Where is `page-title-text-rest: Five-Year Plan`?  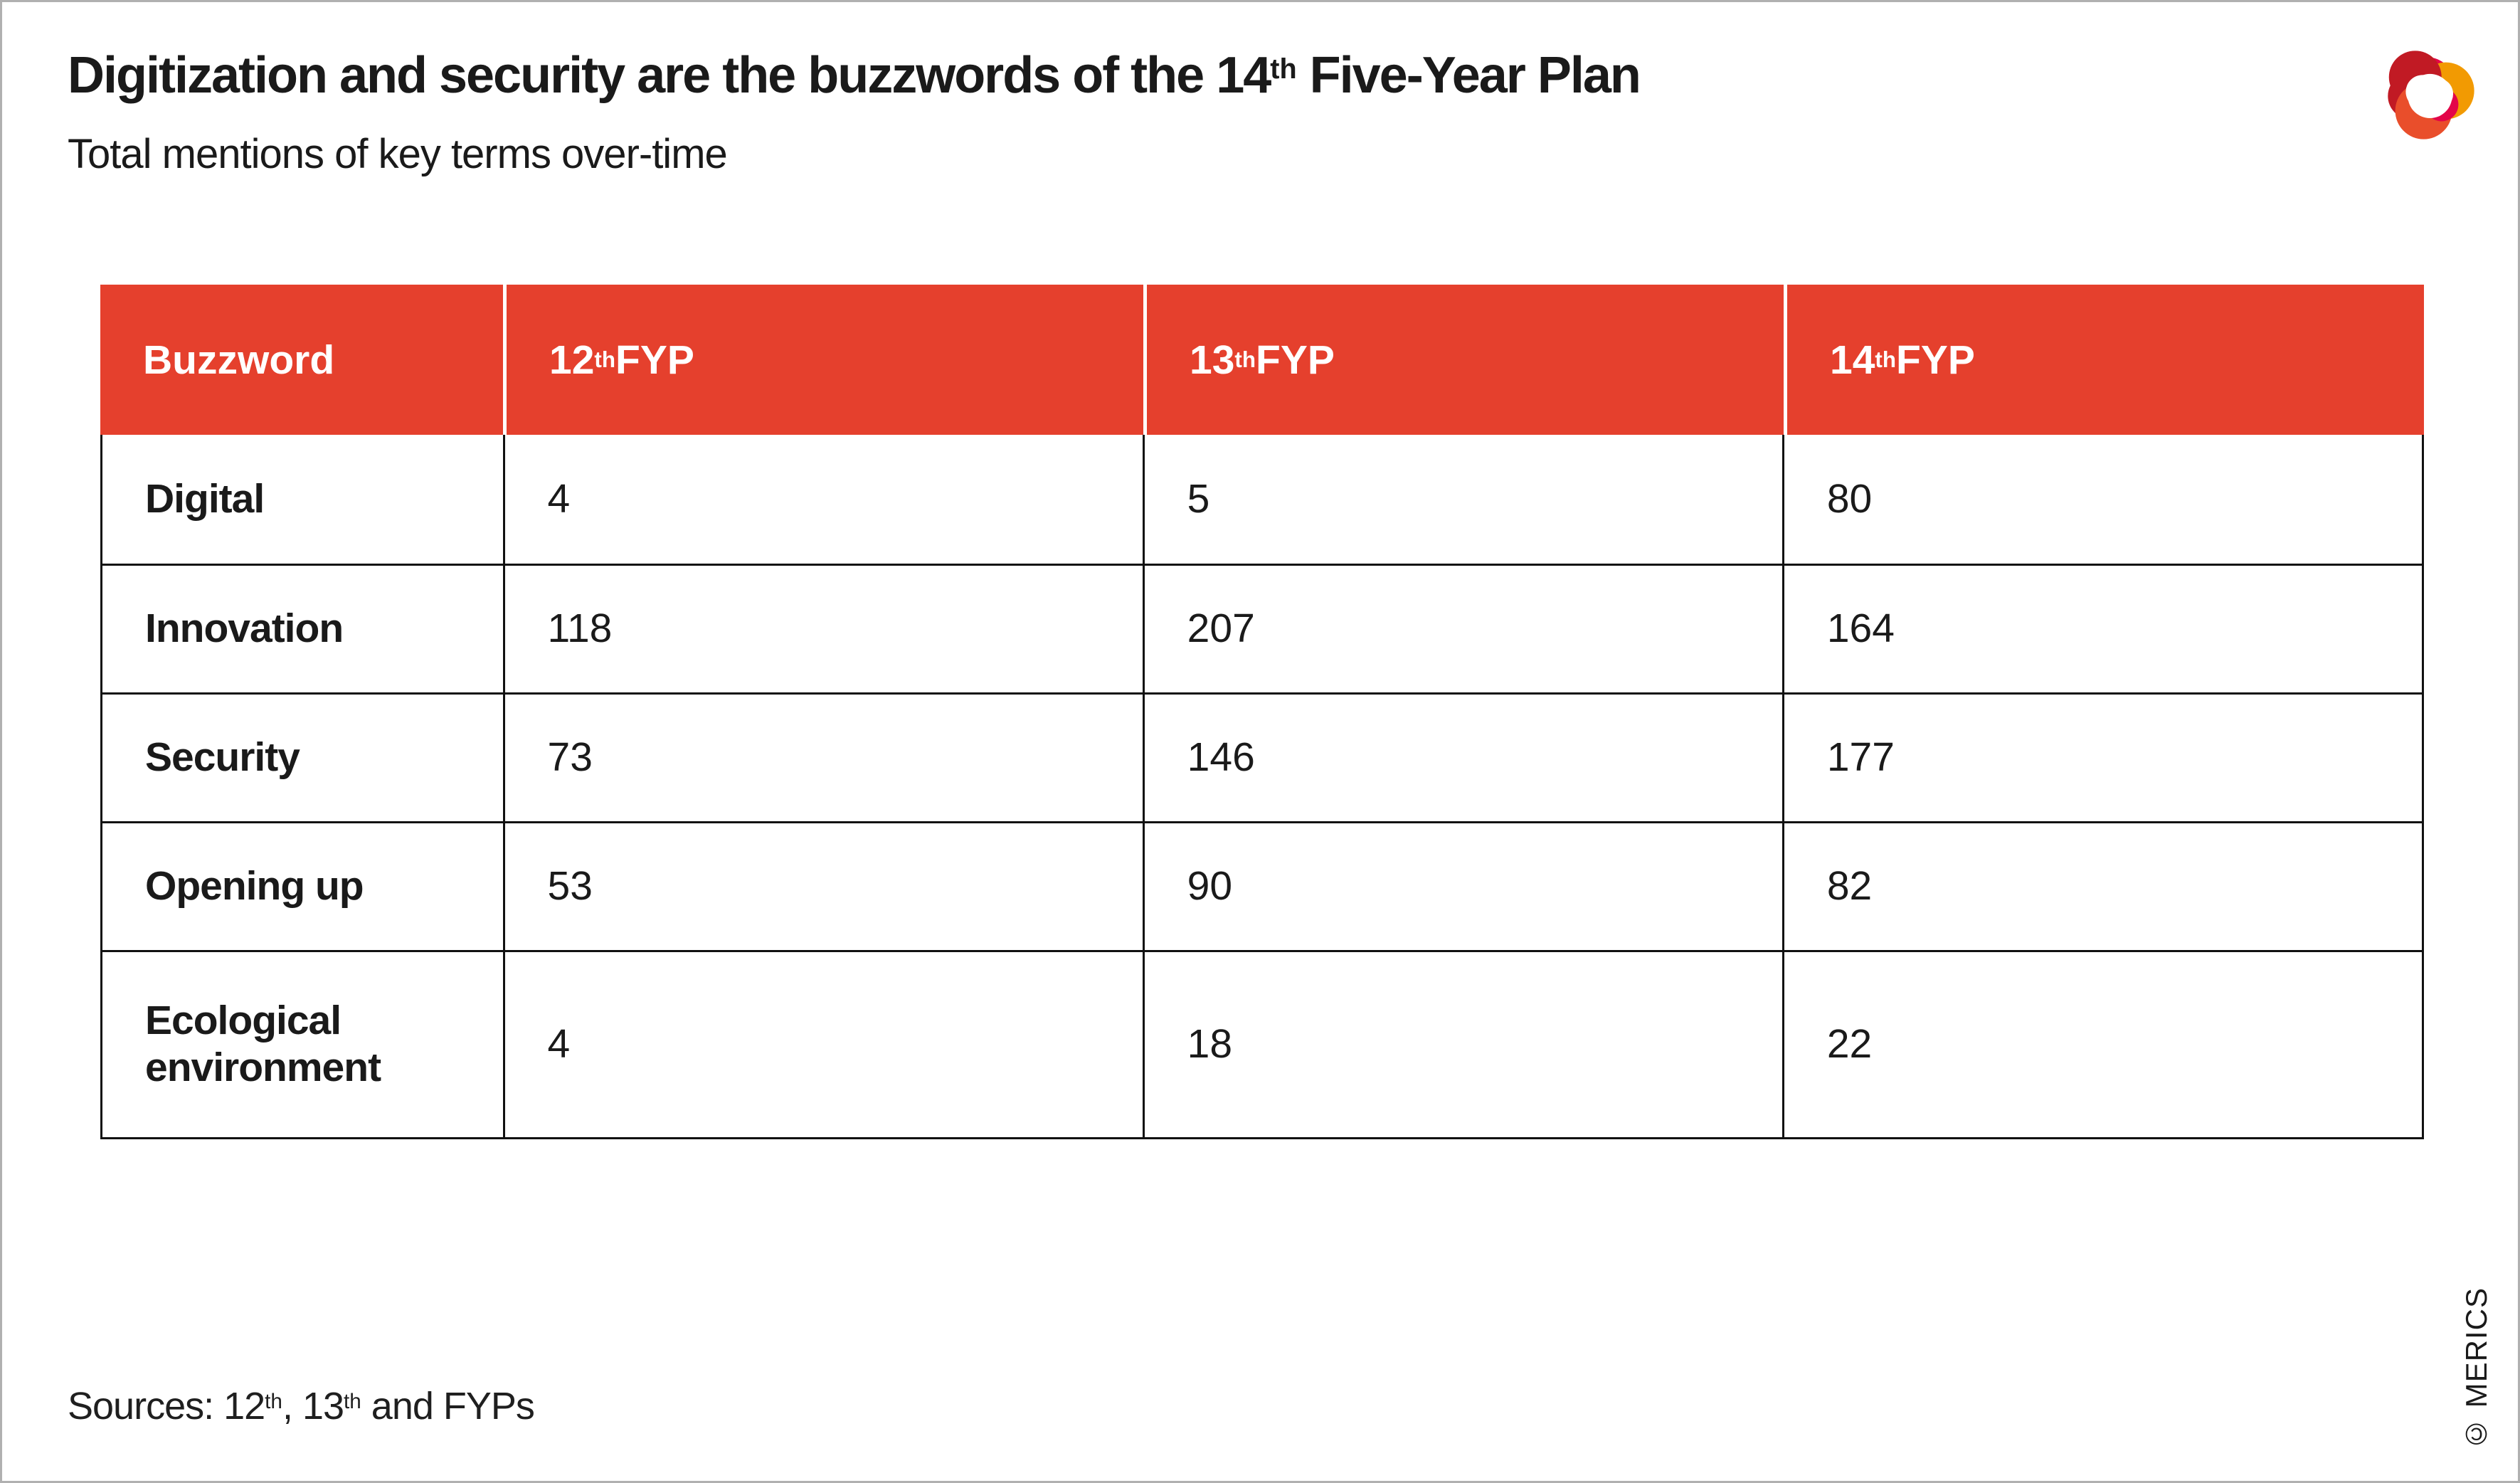
page-title-text-rest: Five-Year Plan is located at coordinates (1468, 75).